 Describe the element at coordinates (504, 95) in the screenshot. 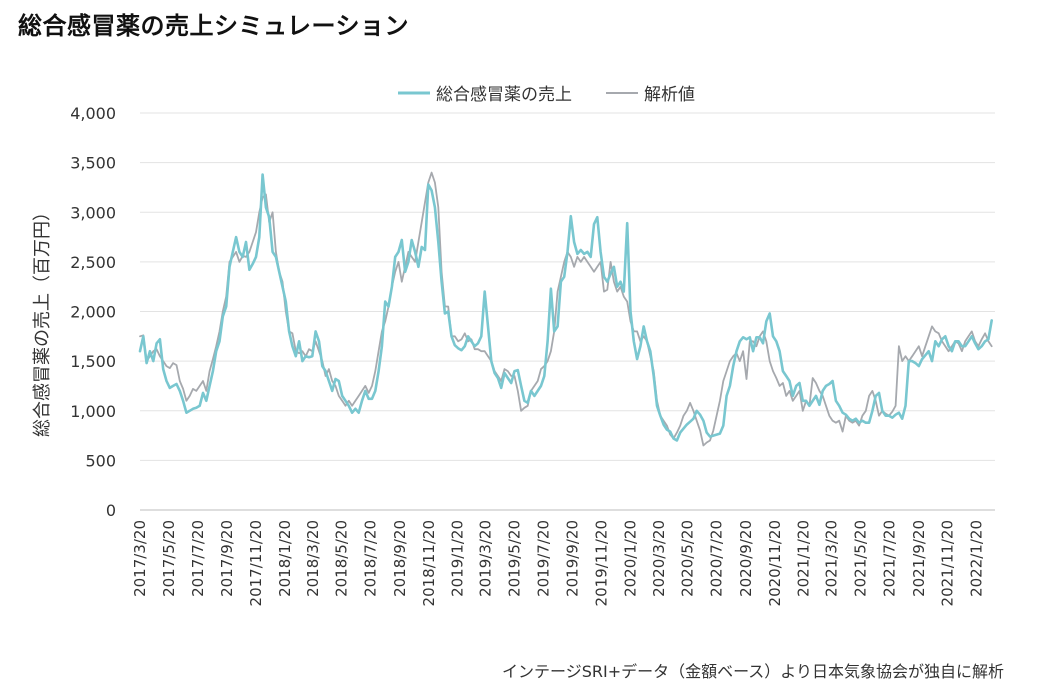

I see `legend-label-sales: 総合感冒薬の売上` at that location.